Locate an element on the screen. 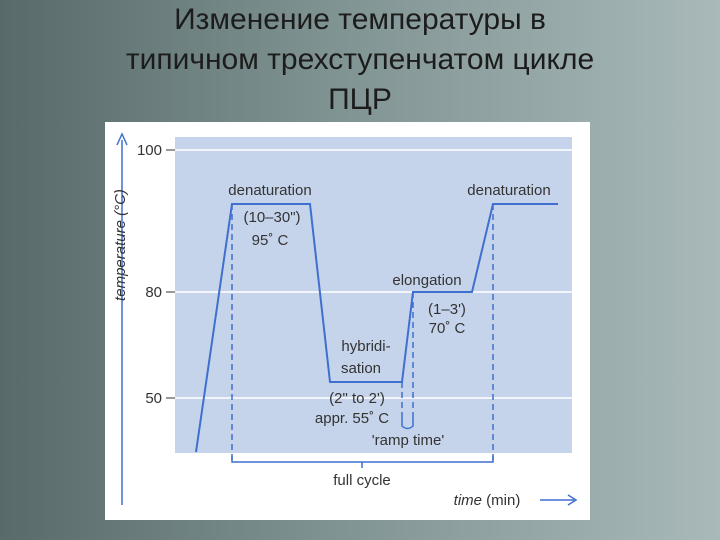 This screenshot has height=540, width=720. title-line: ПЦР is located at coordinates (360, 99).